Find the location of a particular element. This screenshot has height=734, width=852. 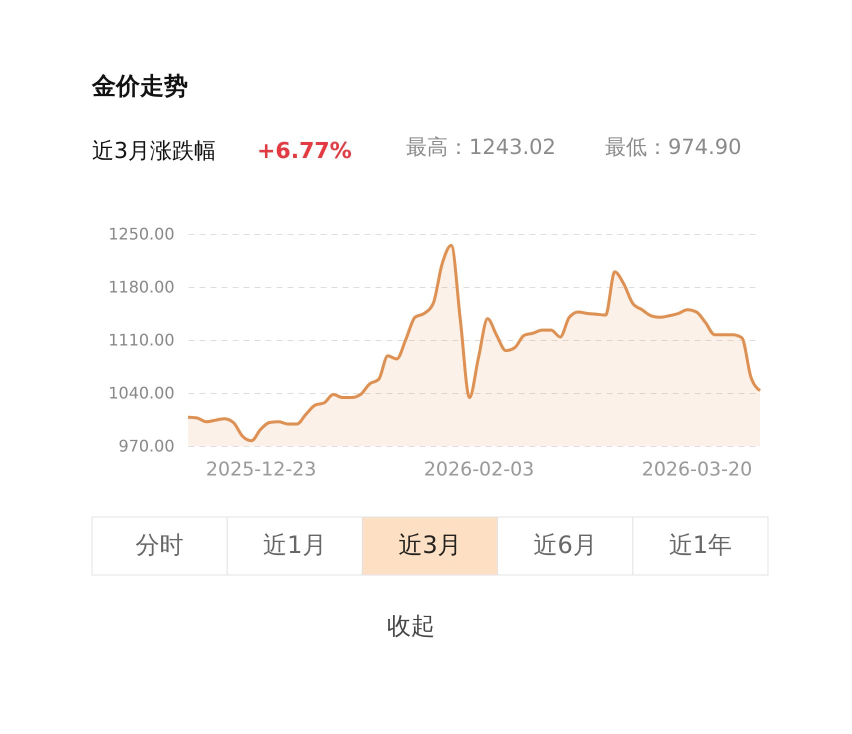

x-tick-label: 2026-03-20 is located at coordinates (697, 469).